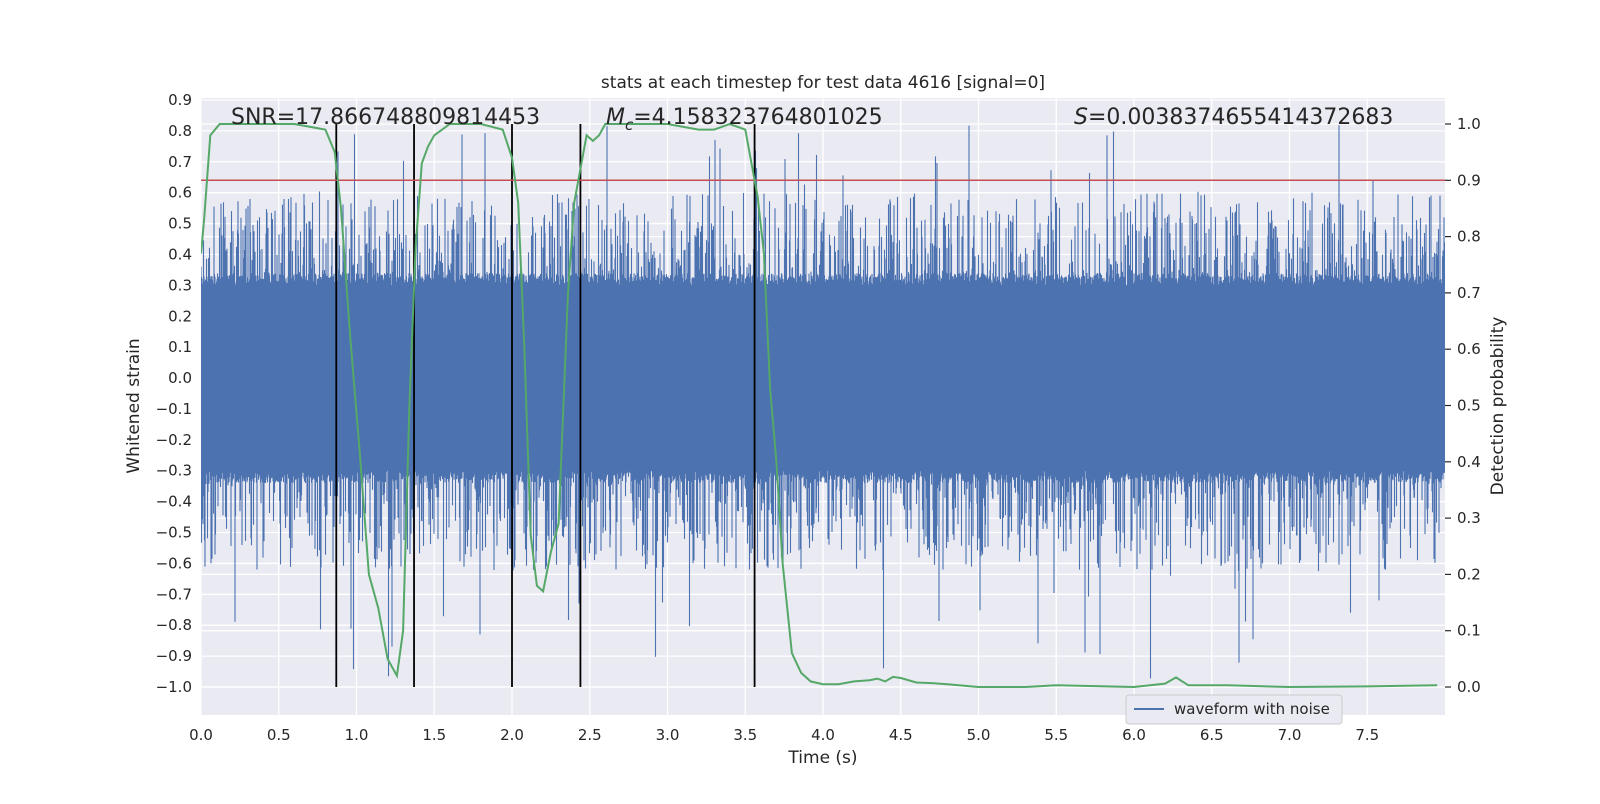  Describe the element at coordinates (174, 594) in the screenshot. I see `y-tick-label: −0.7` at that location.